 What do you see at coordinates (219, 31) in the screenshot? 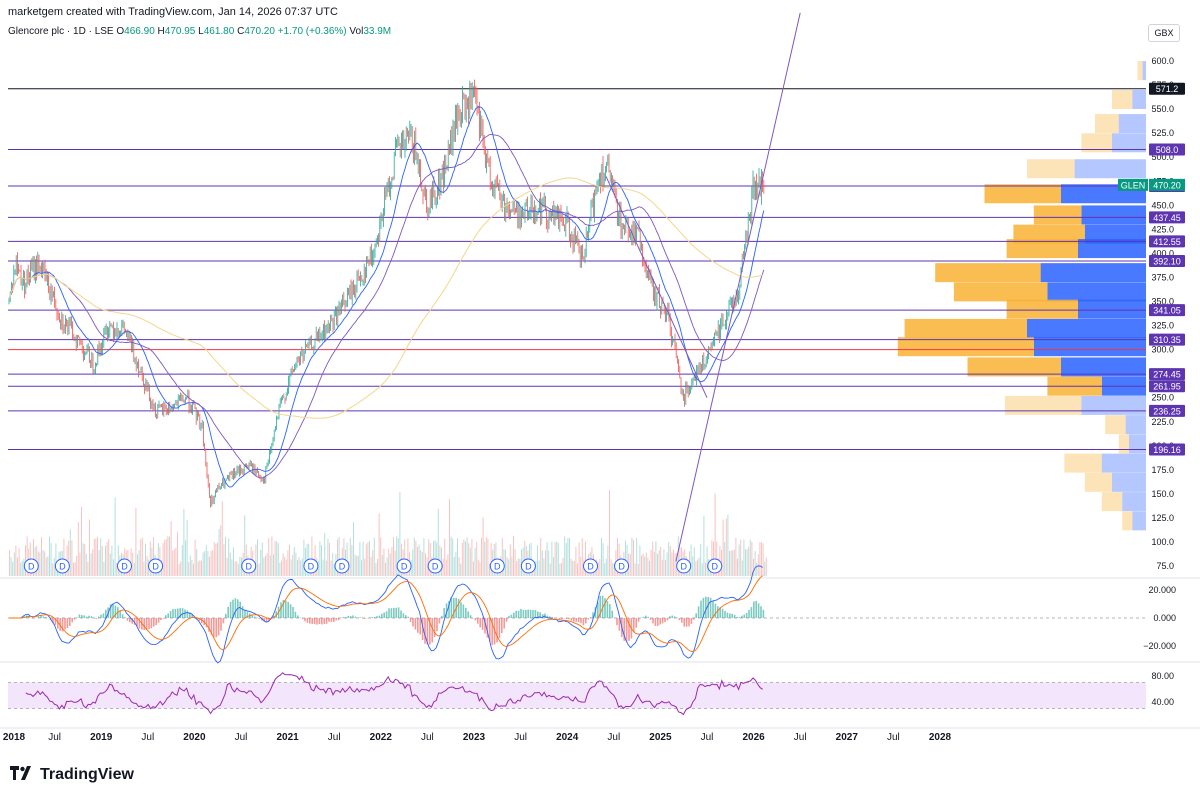
I see `low-value: 461.80` at bounding box center [219, 31].